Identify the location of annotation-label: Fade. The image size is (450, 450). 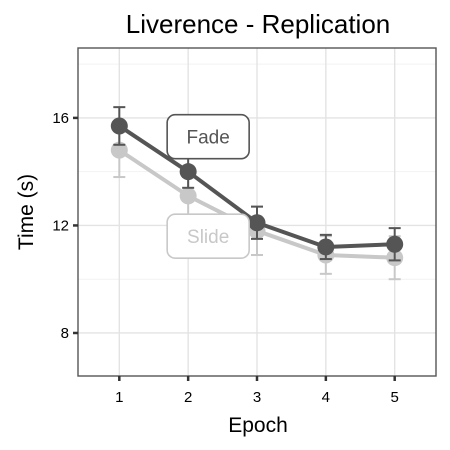
(207, 138).